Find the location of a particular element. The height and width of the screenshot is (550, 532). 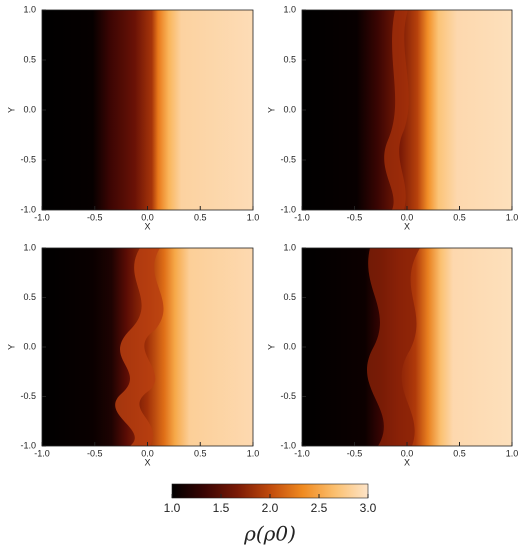

colorbar-tick-label: 2.5 is located at coordinates (319, 508).